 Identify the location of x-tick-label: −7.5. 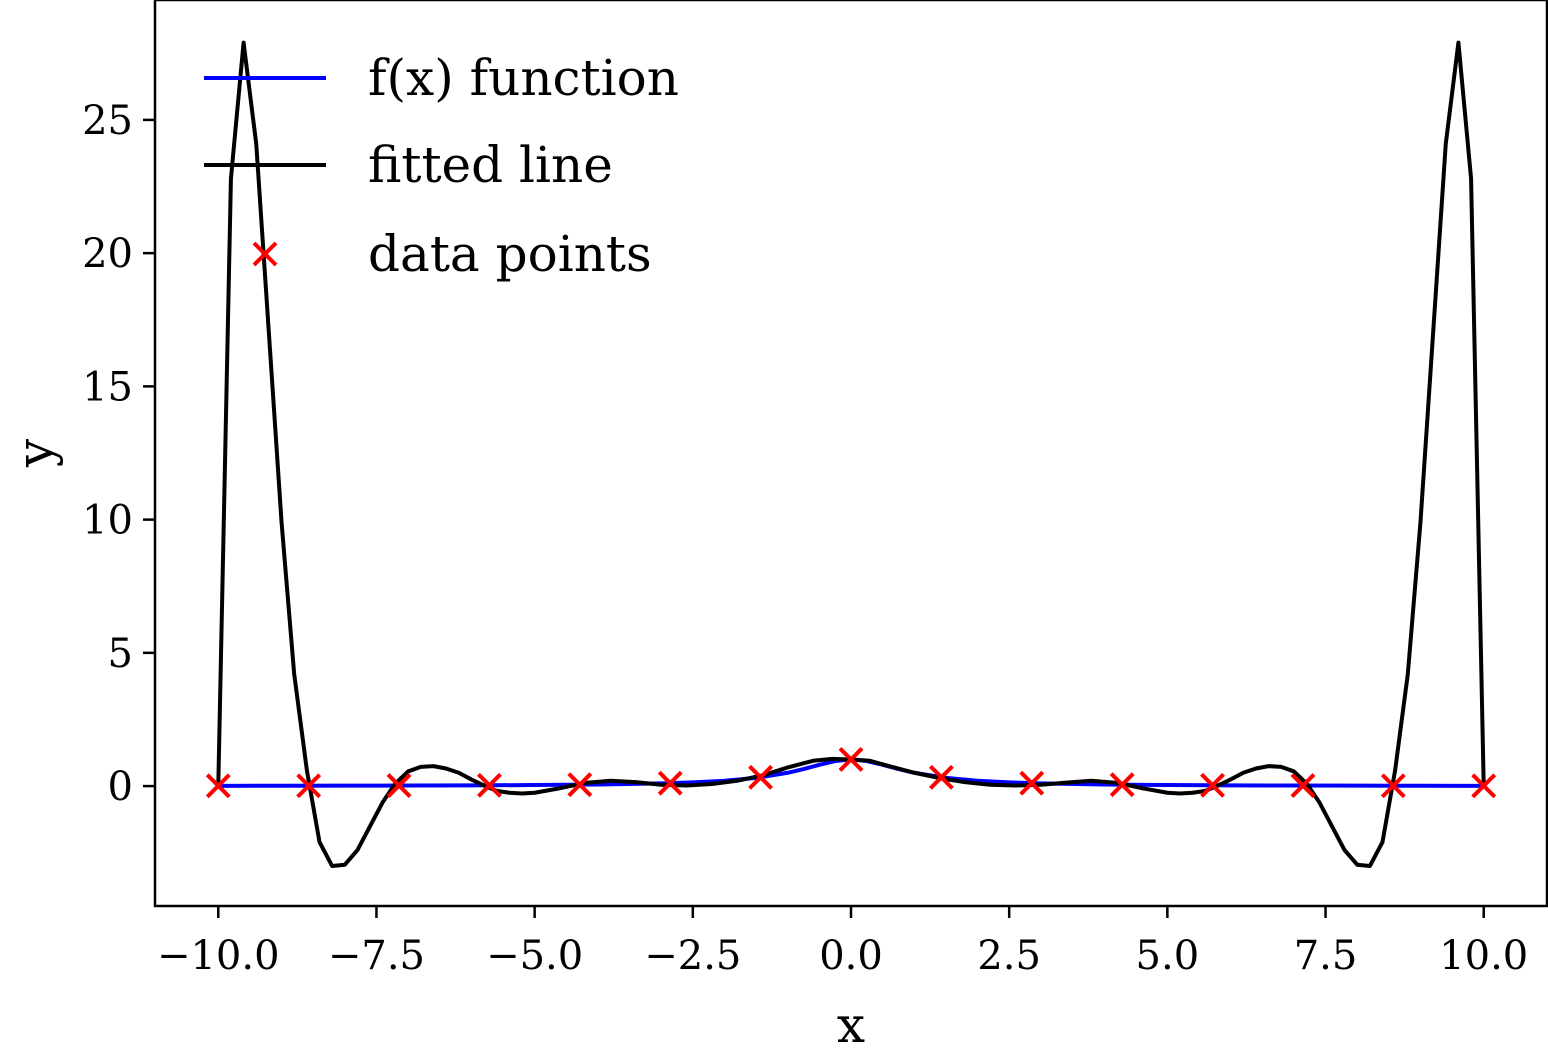
(376, 956).